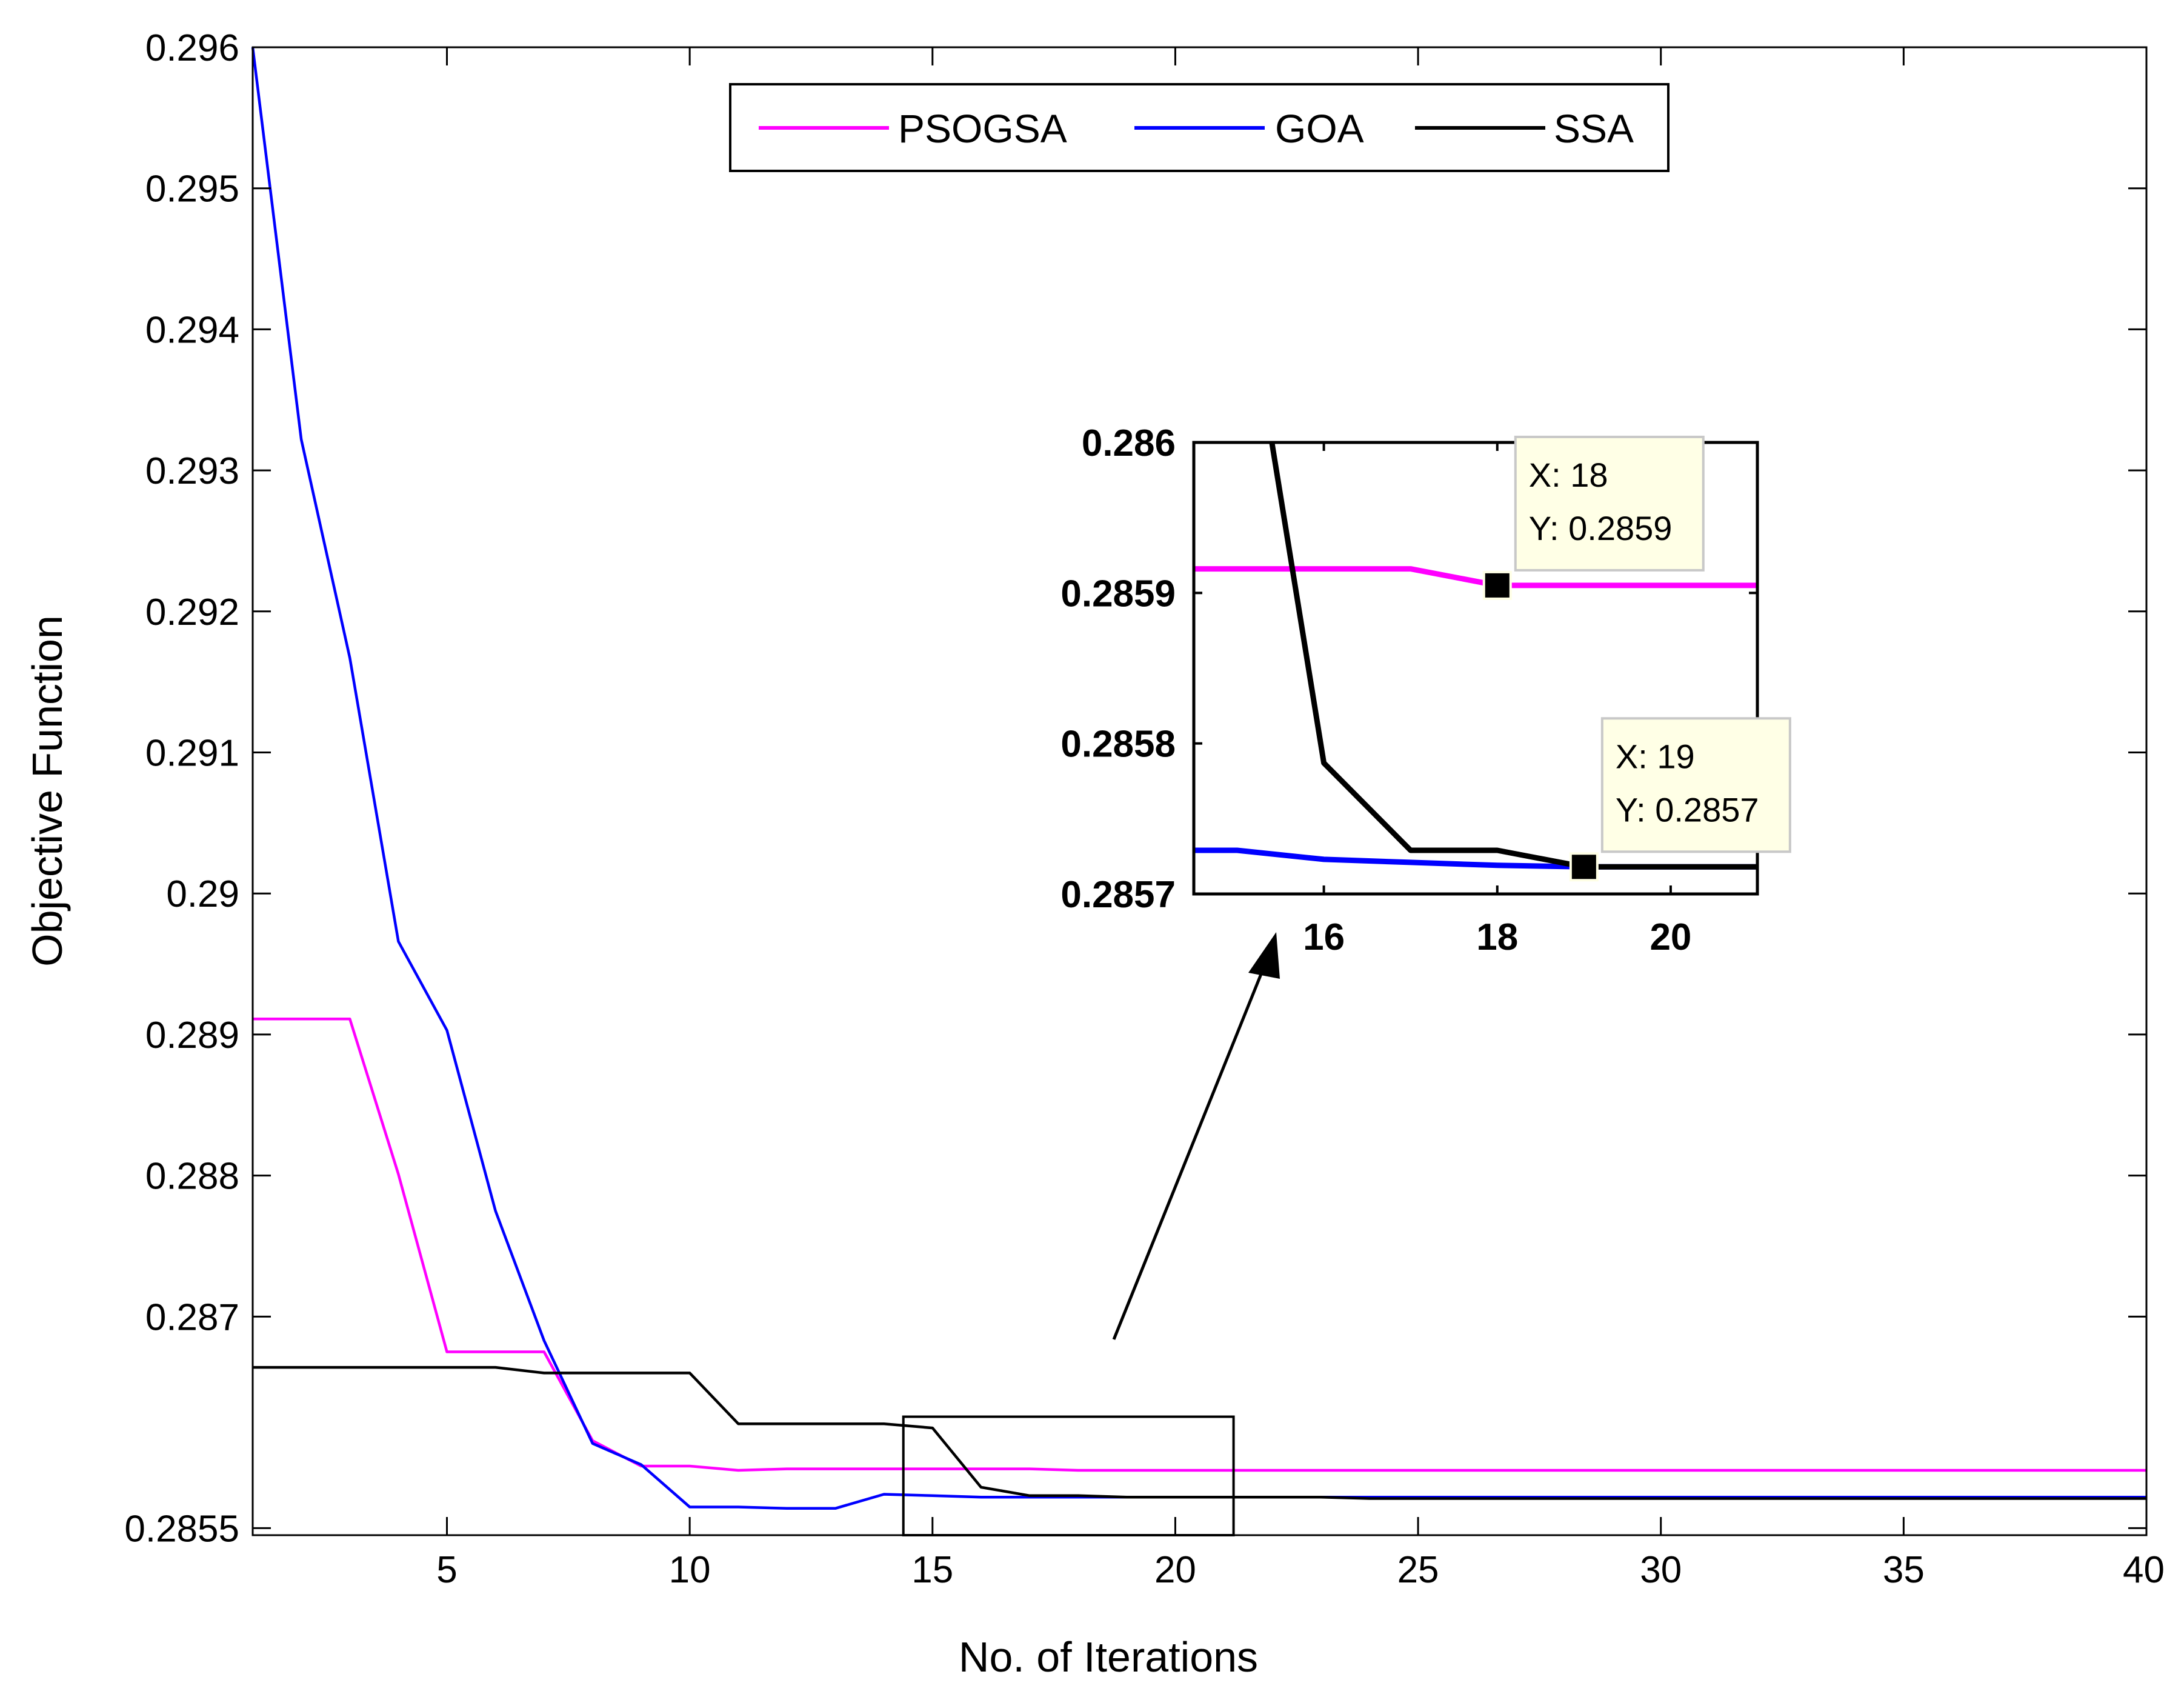 This screenshot has width=2184, height=1697. I want to click on inset-x-tick-labels: 16 18 20, so click(1497, 937).